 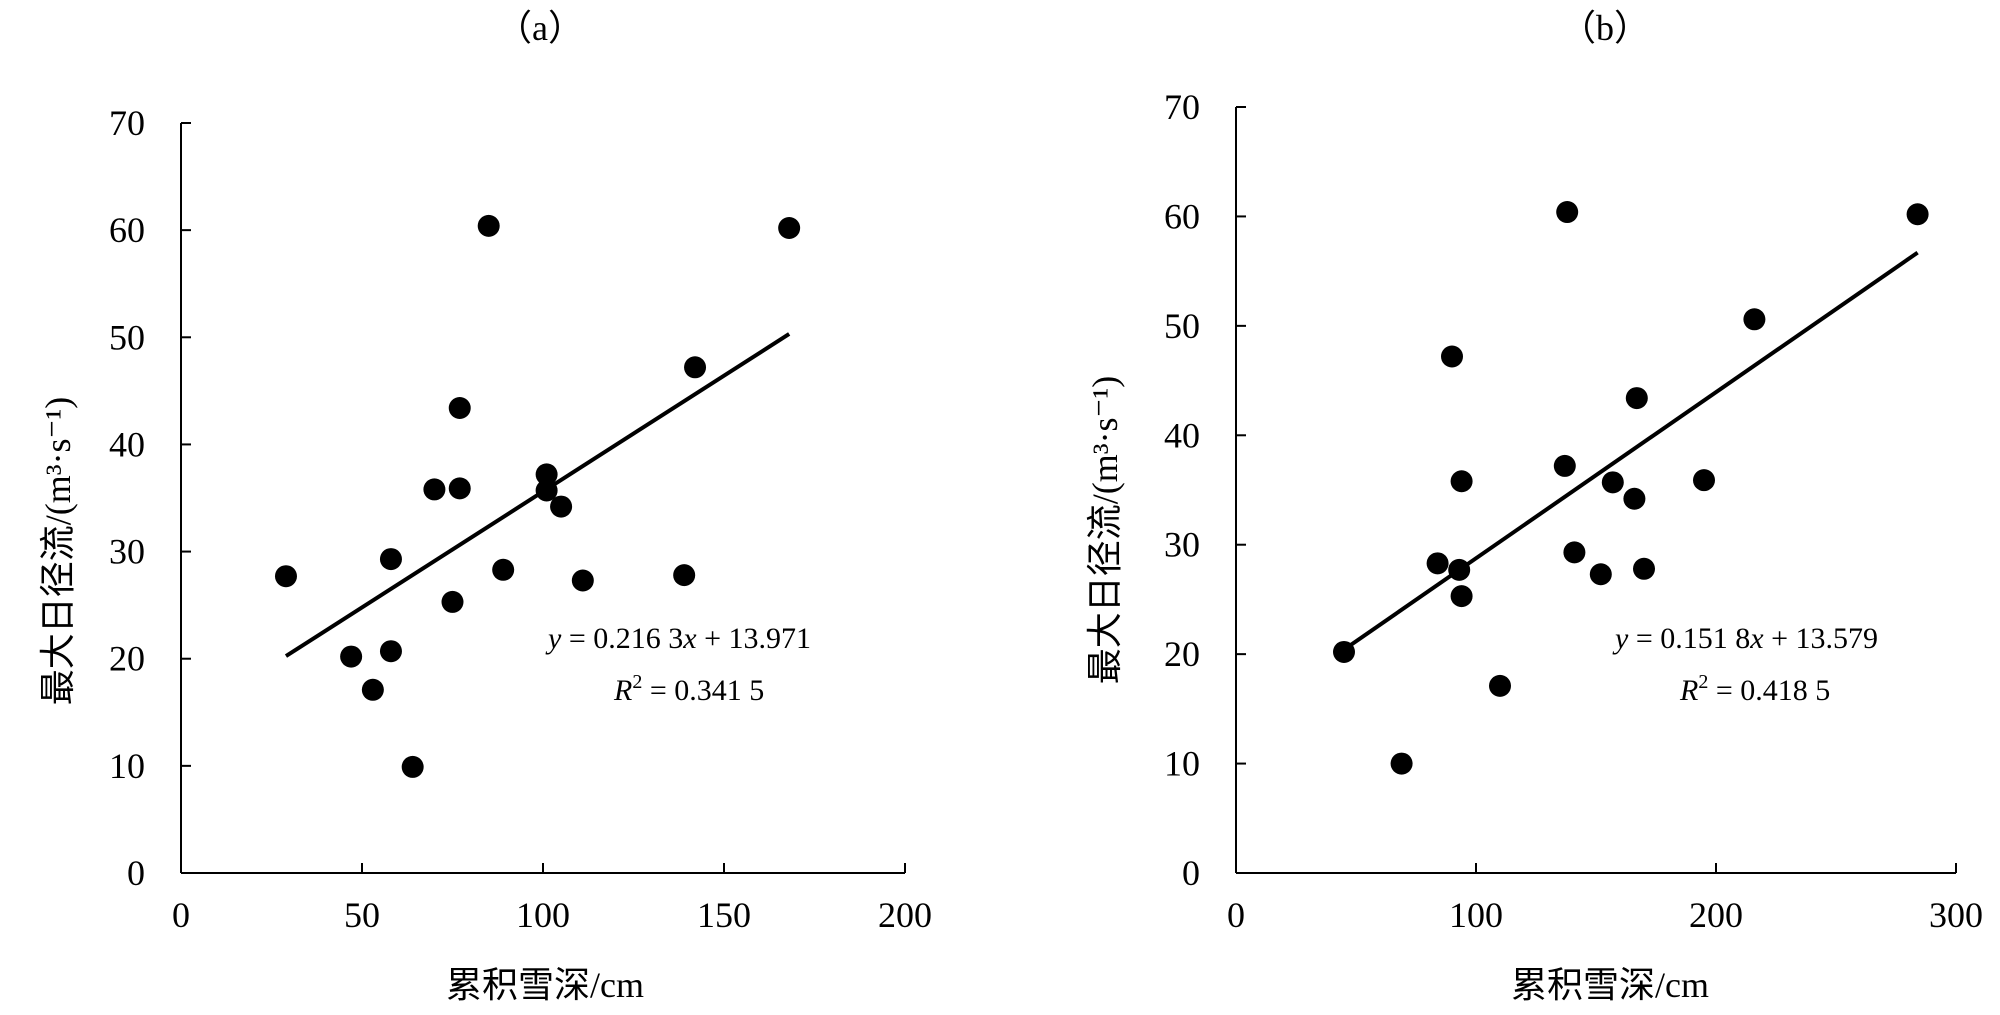 What do you see at coordinates (1688, 690) in the screenshot?
I see `panel-b-eq-r: R` at bounding box center [1688, 690].